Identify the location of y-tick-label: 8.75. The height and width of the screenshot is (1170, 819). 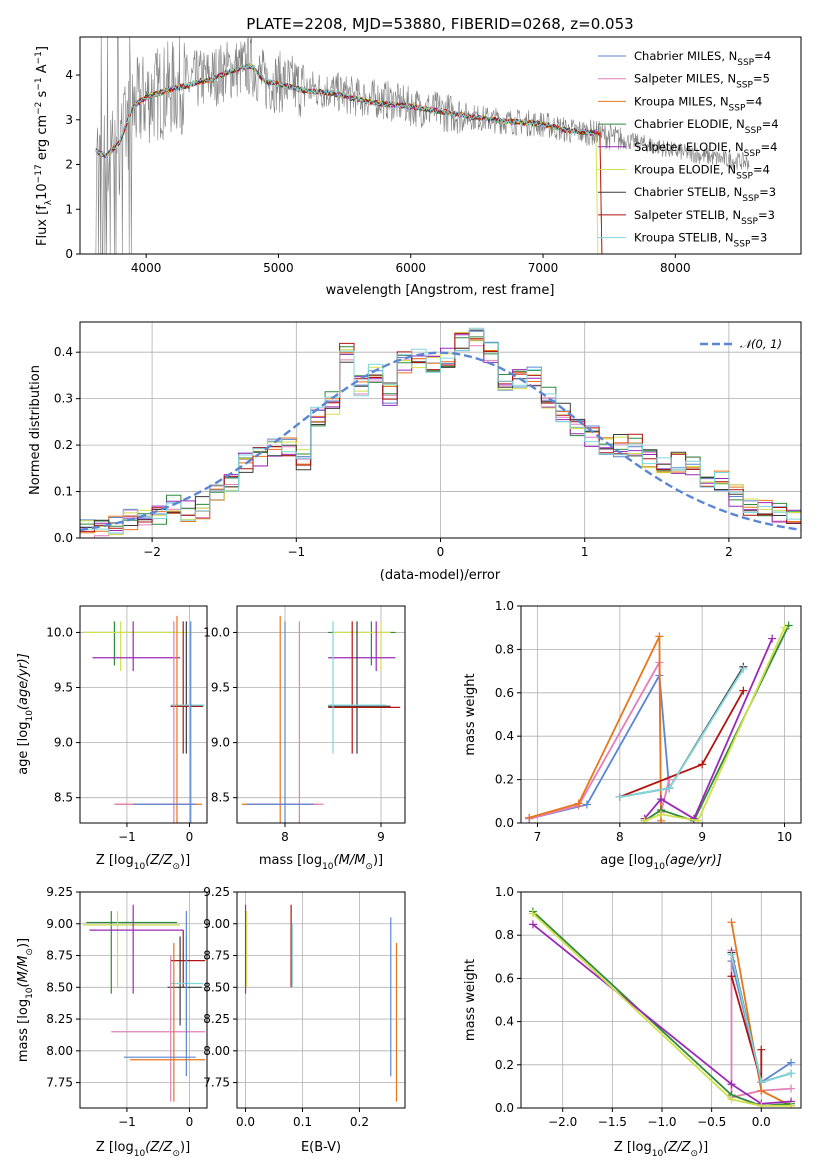
(216, 956).